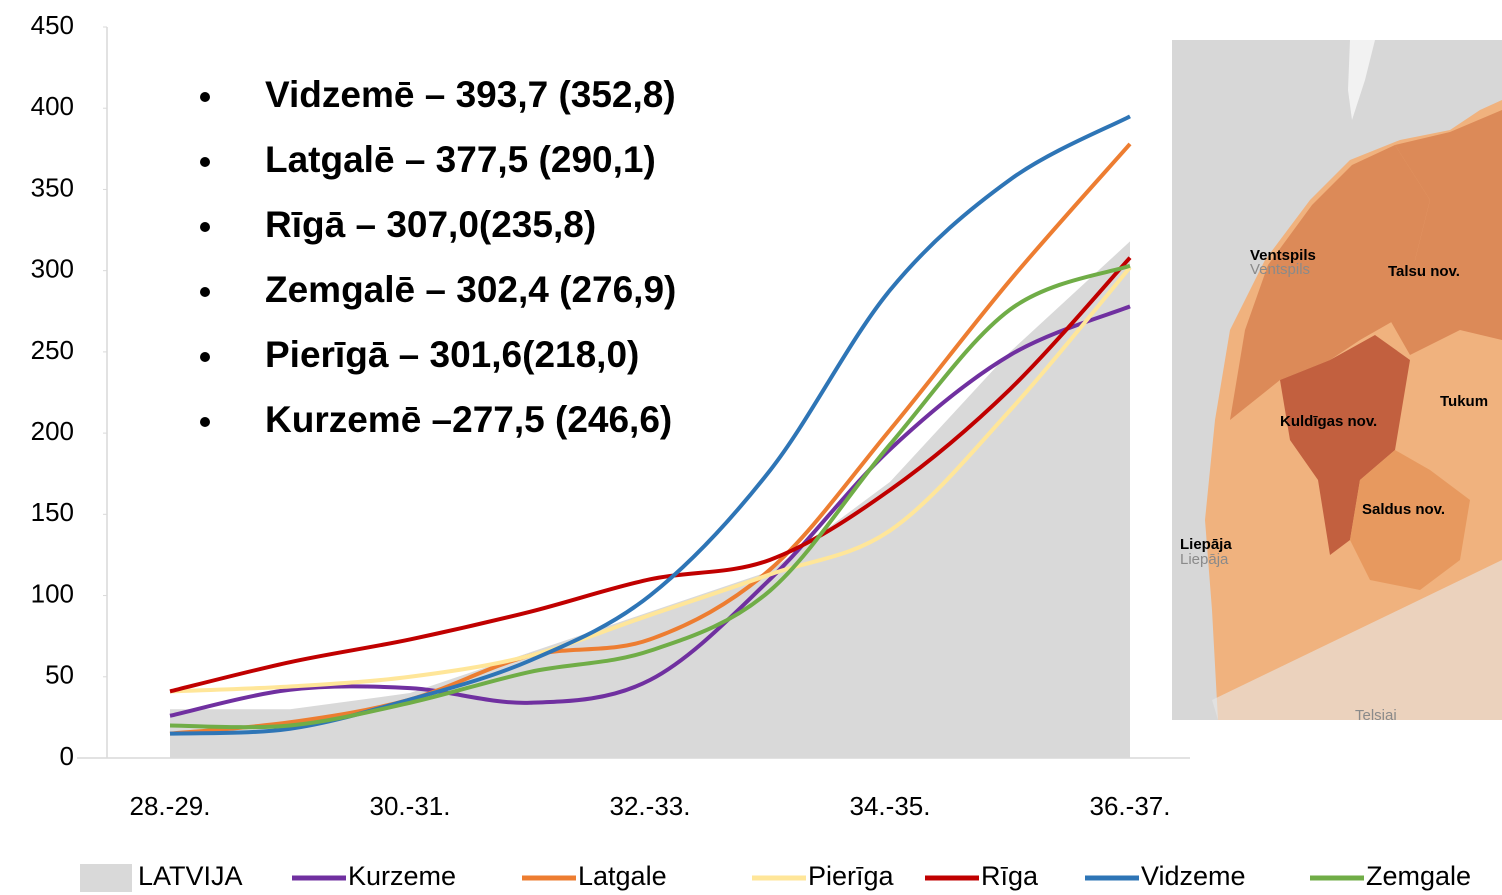  Describe the element at coordinates (622, 876) in the screenshot. I see `legend-label: Latgale` at that location.